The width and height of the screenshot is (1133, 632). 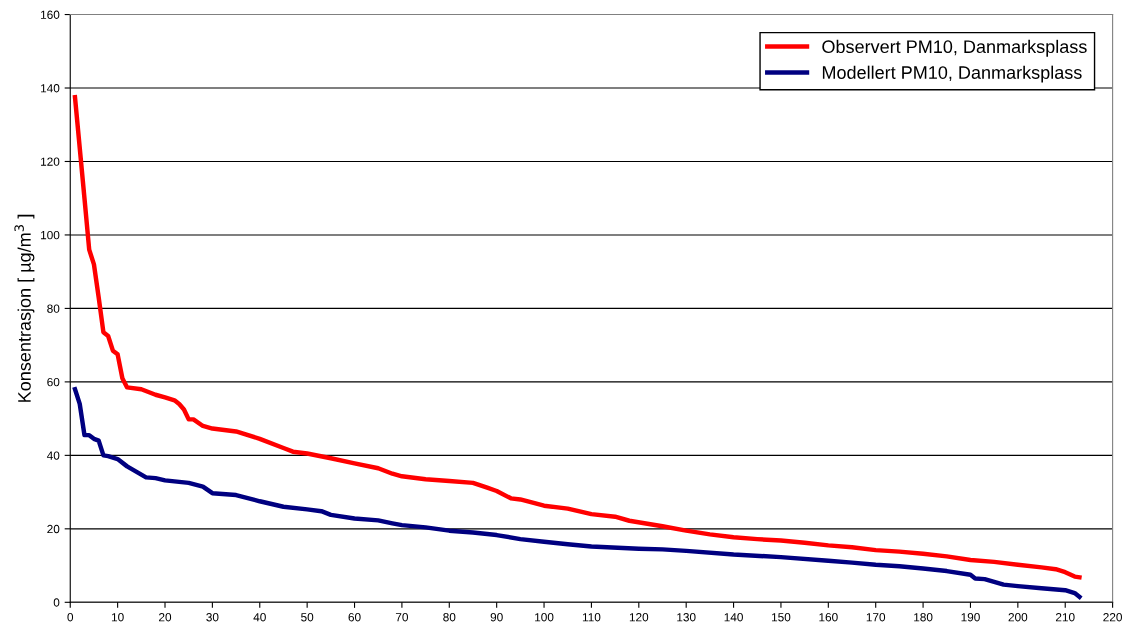 I want to click on y-tick-label: 120, so click(x=50, y=161).